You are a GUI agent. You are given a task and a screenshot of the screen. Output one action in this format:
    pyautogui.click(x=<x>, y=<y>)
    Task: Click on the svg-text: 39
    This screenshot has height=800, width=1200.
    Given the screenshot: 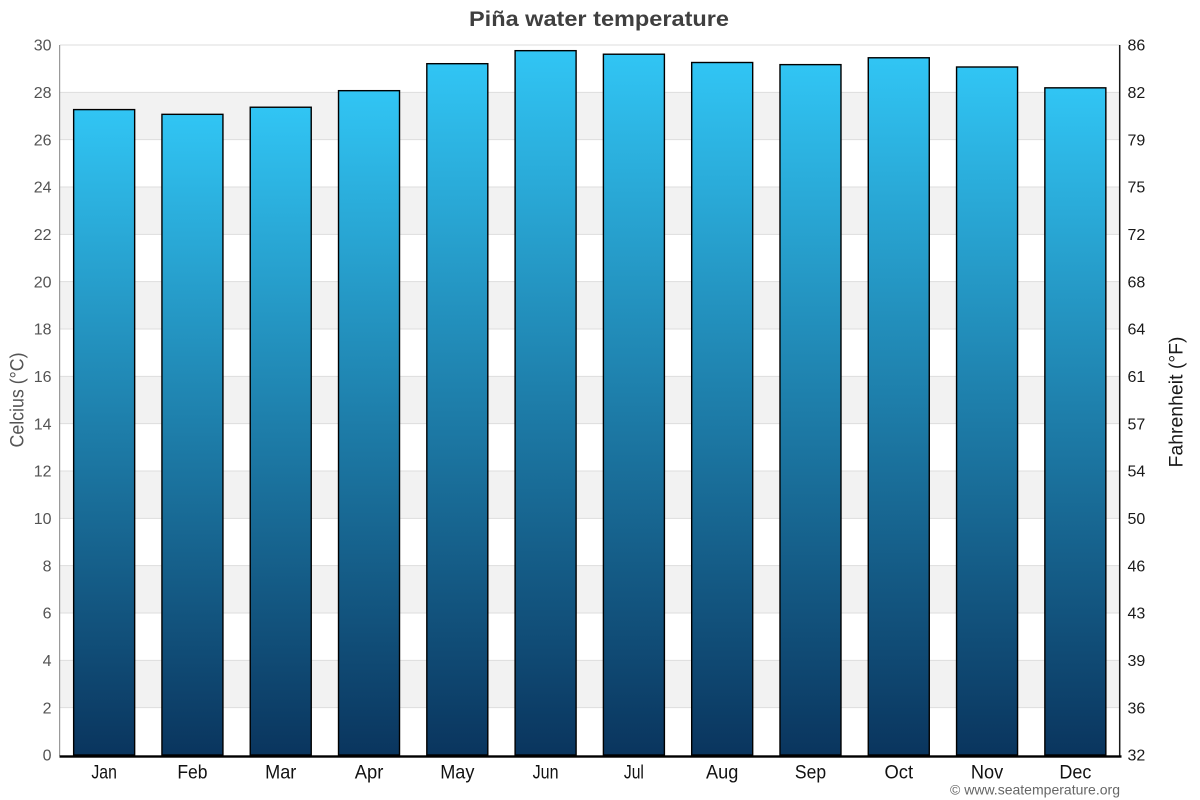 What is the action you would take?
    pyautogui.click(x=1137, y=661)
    